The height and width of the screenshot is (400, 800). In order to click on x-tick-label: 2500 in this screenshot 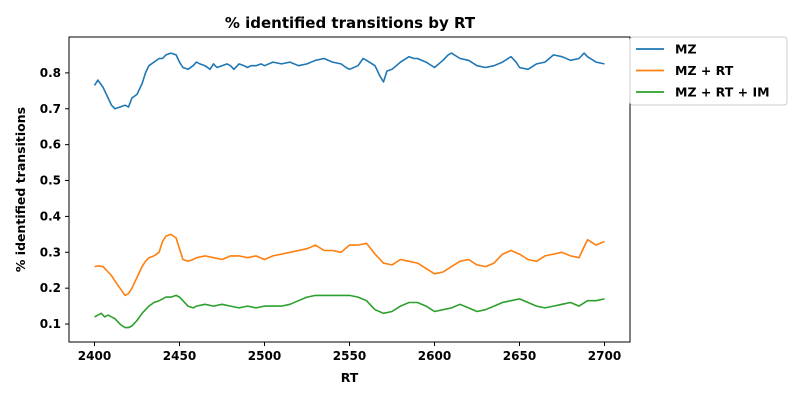, I will do `click(264, 356)`.